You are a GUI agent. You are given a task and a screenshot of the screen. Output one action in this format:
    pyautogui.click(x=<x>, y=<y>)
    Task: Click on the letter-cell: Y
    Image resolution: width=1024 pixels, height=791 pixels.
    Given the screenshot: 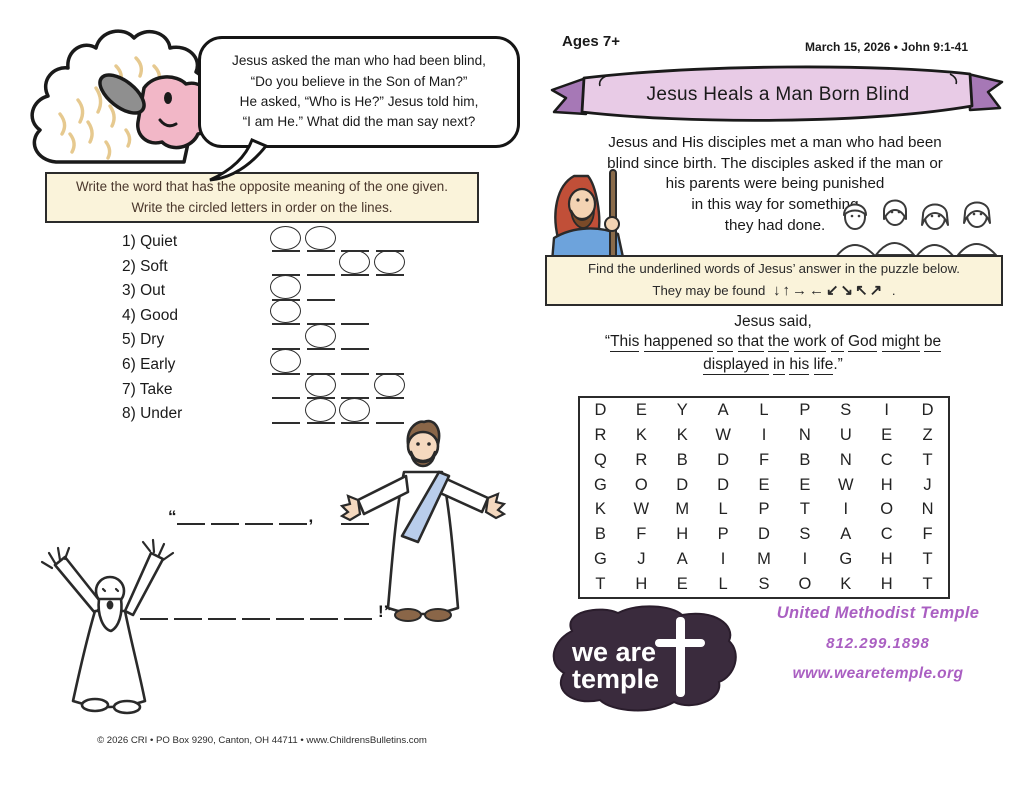 What is the action you would take?
    pyautogui.click(x=682, y=409)
    